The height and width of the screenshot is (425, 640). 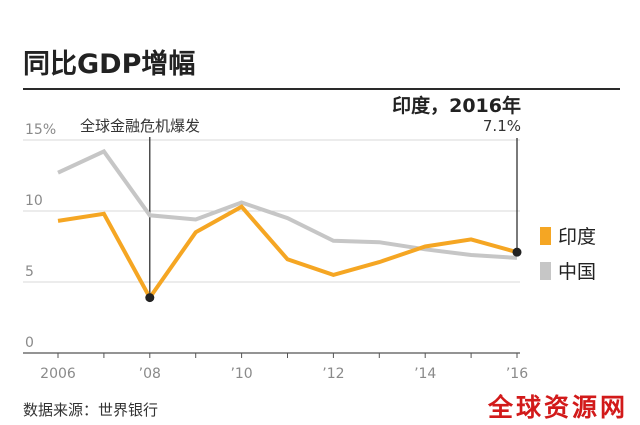 I want to click on india-2016-annotation-value: 7.1%, so click(x=502, y=126).